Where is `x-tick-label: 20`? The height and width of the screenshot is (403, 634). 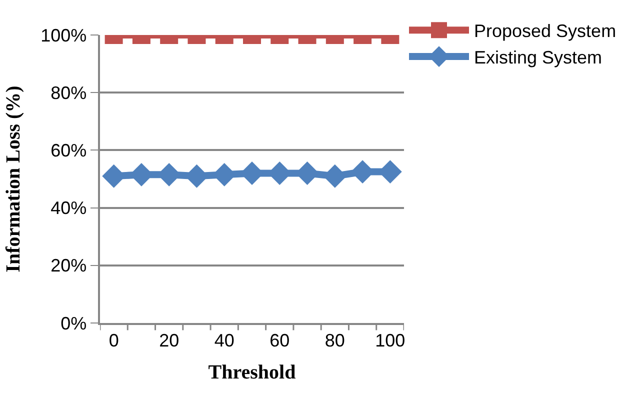 x-tick-label: 20 is located at coordinates (169, 340).